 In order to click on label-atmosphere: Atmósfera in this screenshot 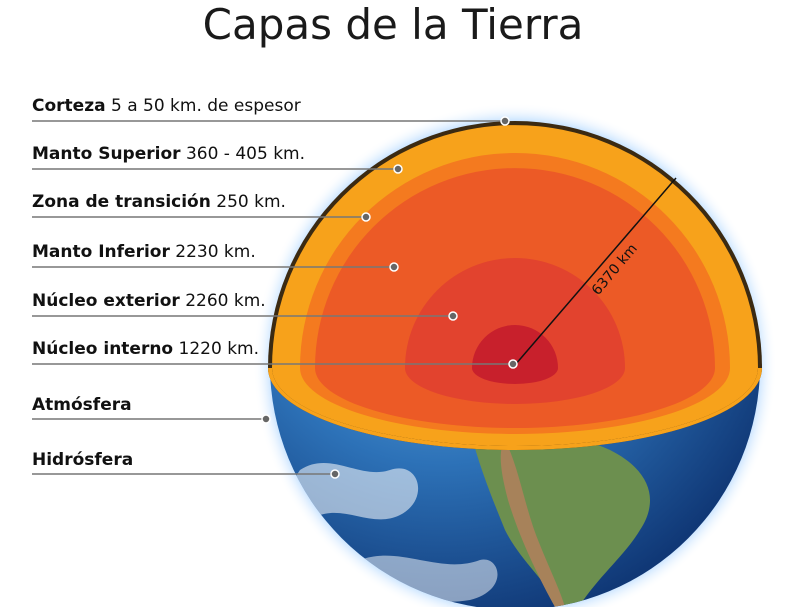, I will do `click(82, 405)`.